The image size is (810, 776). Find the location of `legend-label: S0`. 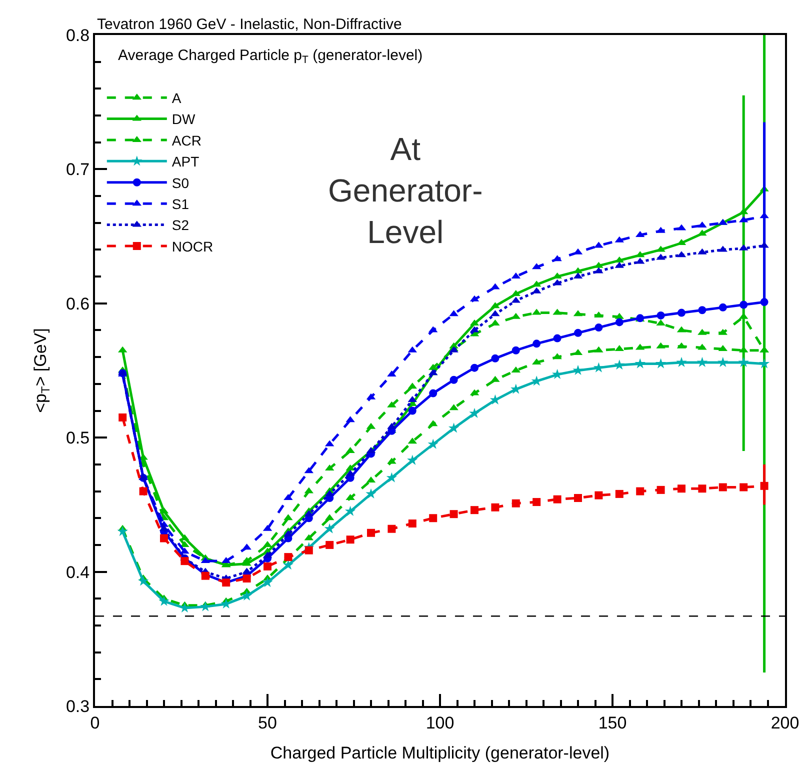

legend-label: S0 is located at coordinates (181, 182).